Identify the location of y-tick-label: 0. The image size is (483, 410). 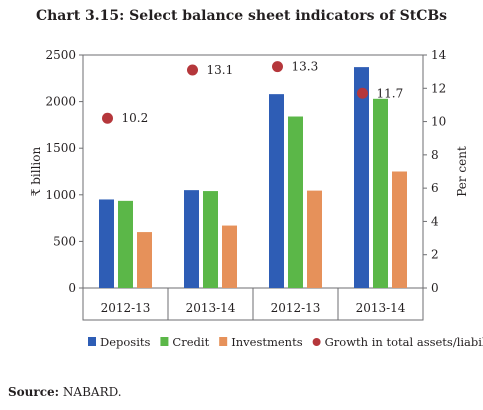
(72, 288).